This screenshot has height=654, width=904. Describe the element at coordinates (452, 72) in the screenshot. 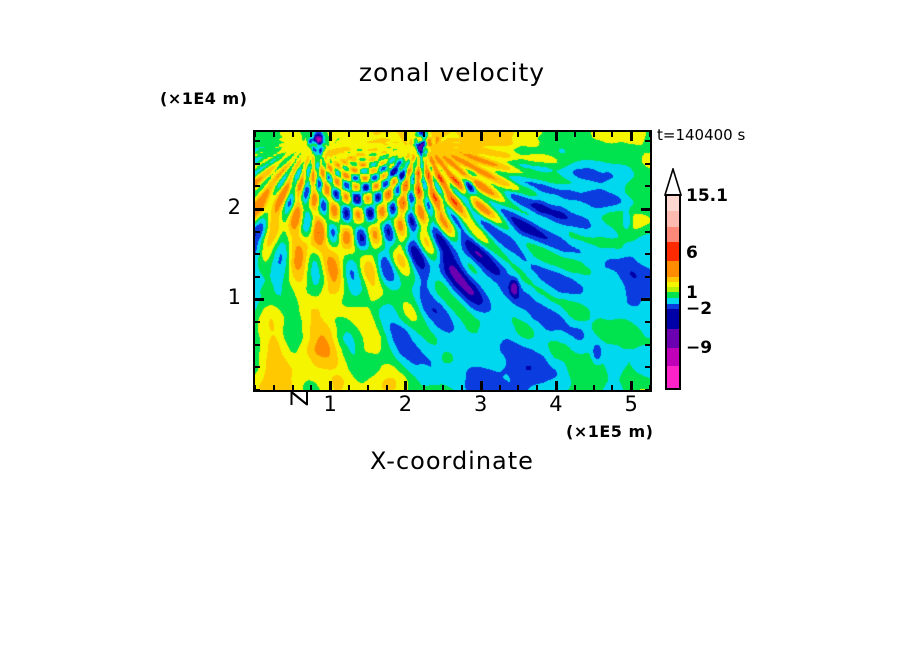

I see `page-title: zonal velocity` at that location.